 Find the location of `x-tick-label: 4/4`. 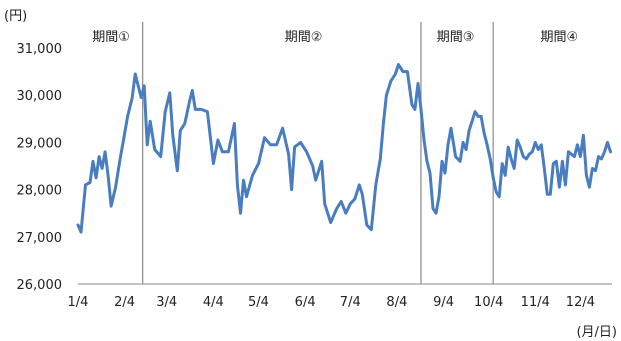

x-tick-label: 4/4 is located at coordinates (213, 302).